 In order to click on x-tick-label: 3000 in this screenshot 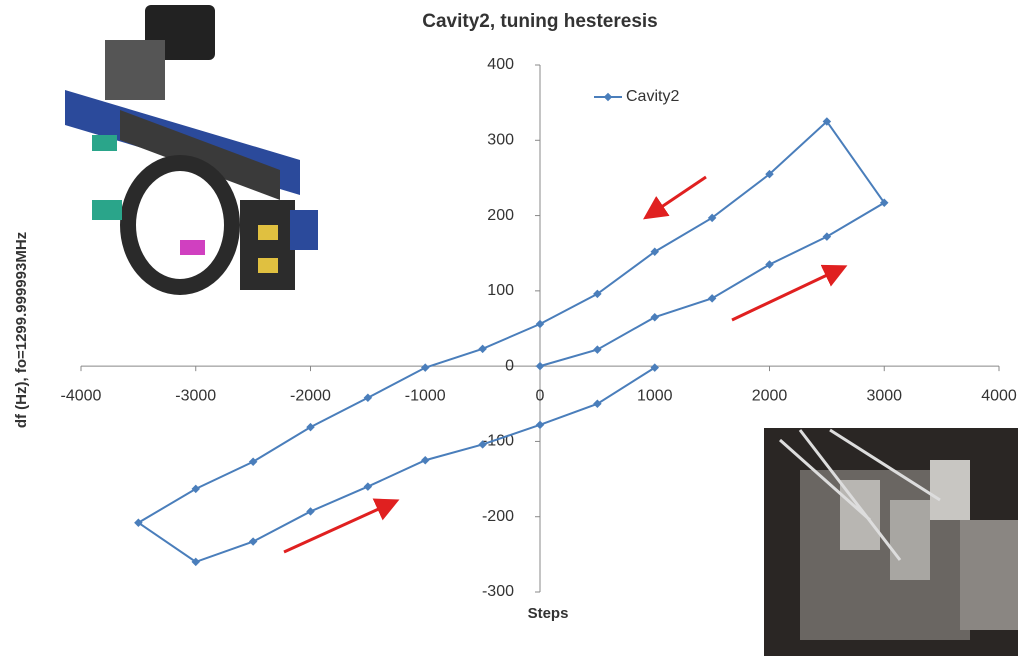, I will do `click(884, 395)`.